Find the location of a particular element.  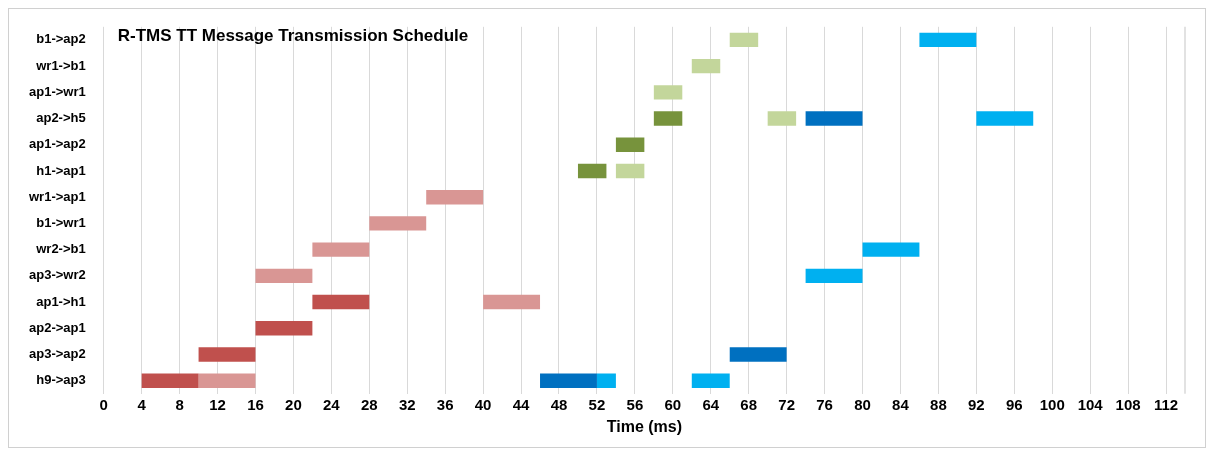

x-tick-label: 28 is located at coordinates (369, 404).